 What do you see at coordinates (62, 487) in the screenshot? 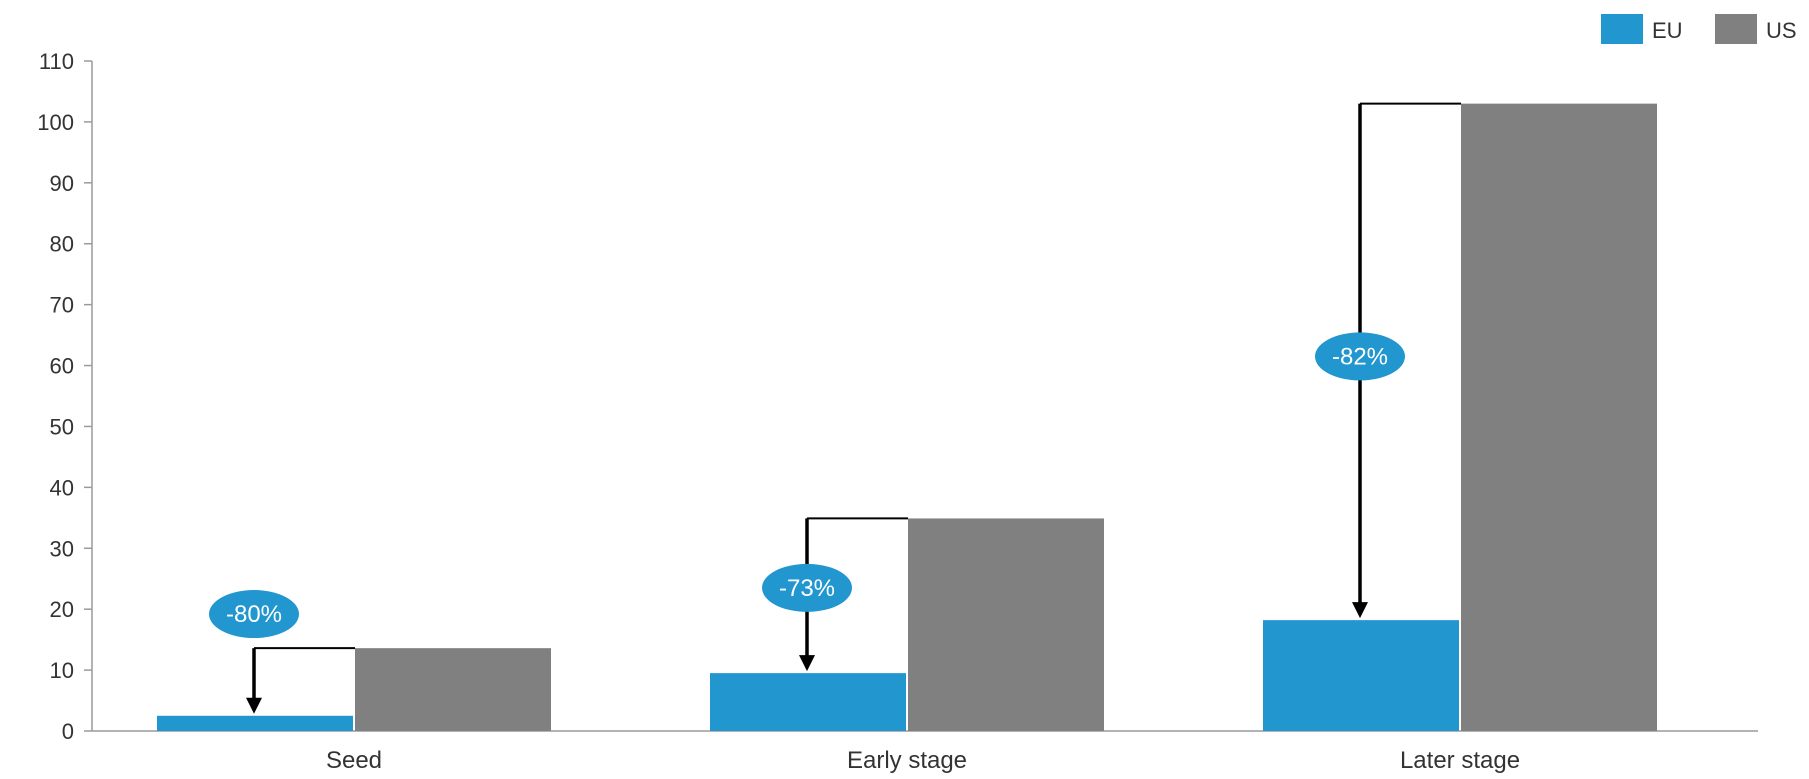
I see `y-tick-label-40: 40` at bounding box center [62, 487].